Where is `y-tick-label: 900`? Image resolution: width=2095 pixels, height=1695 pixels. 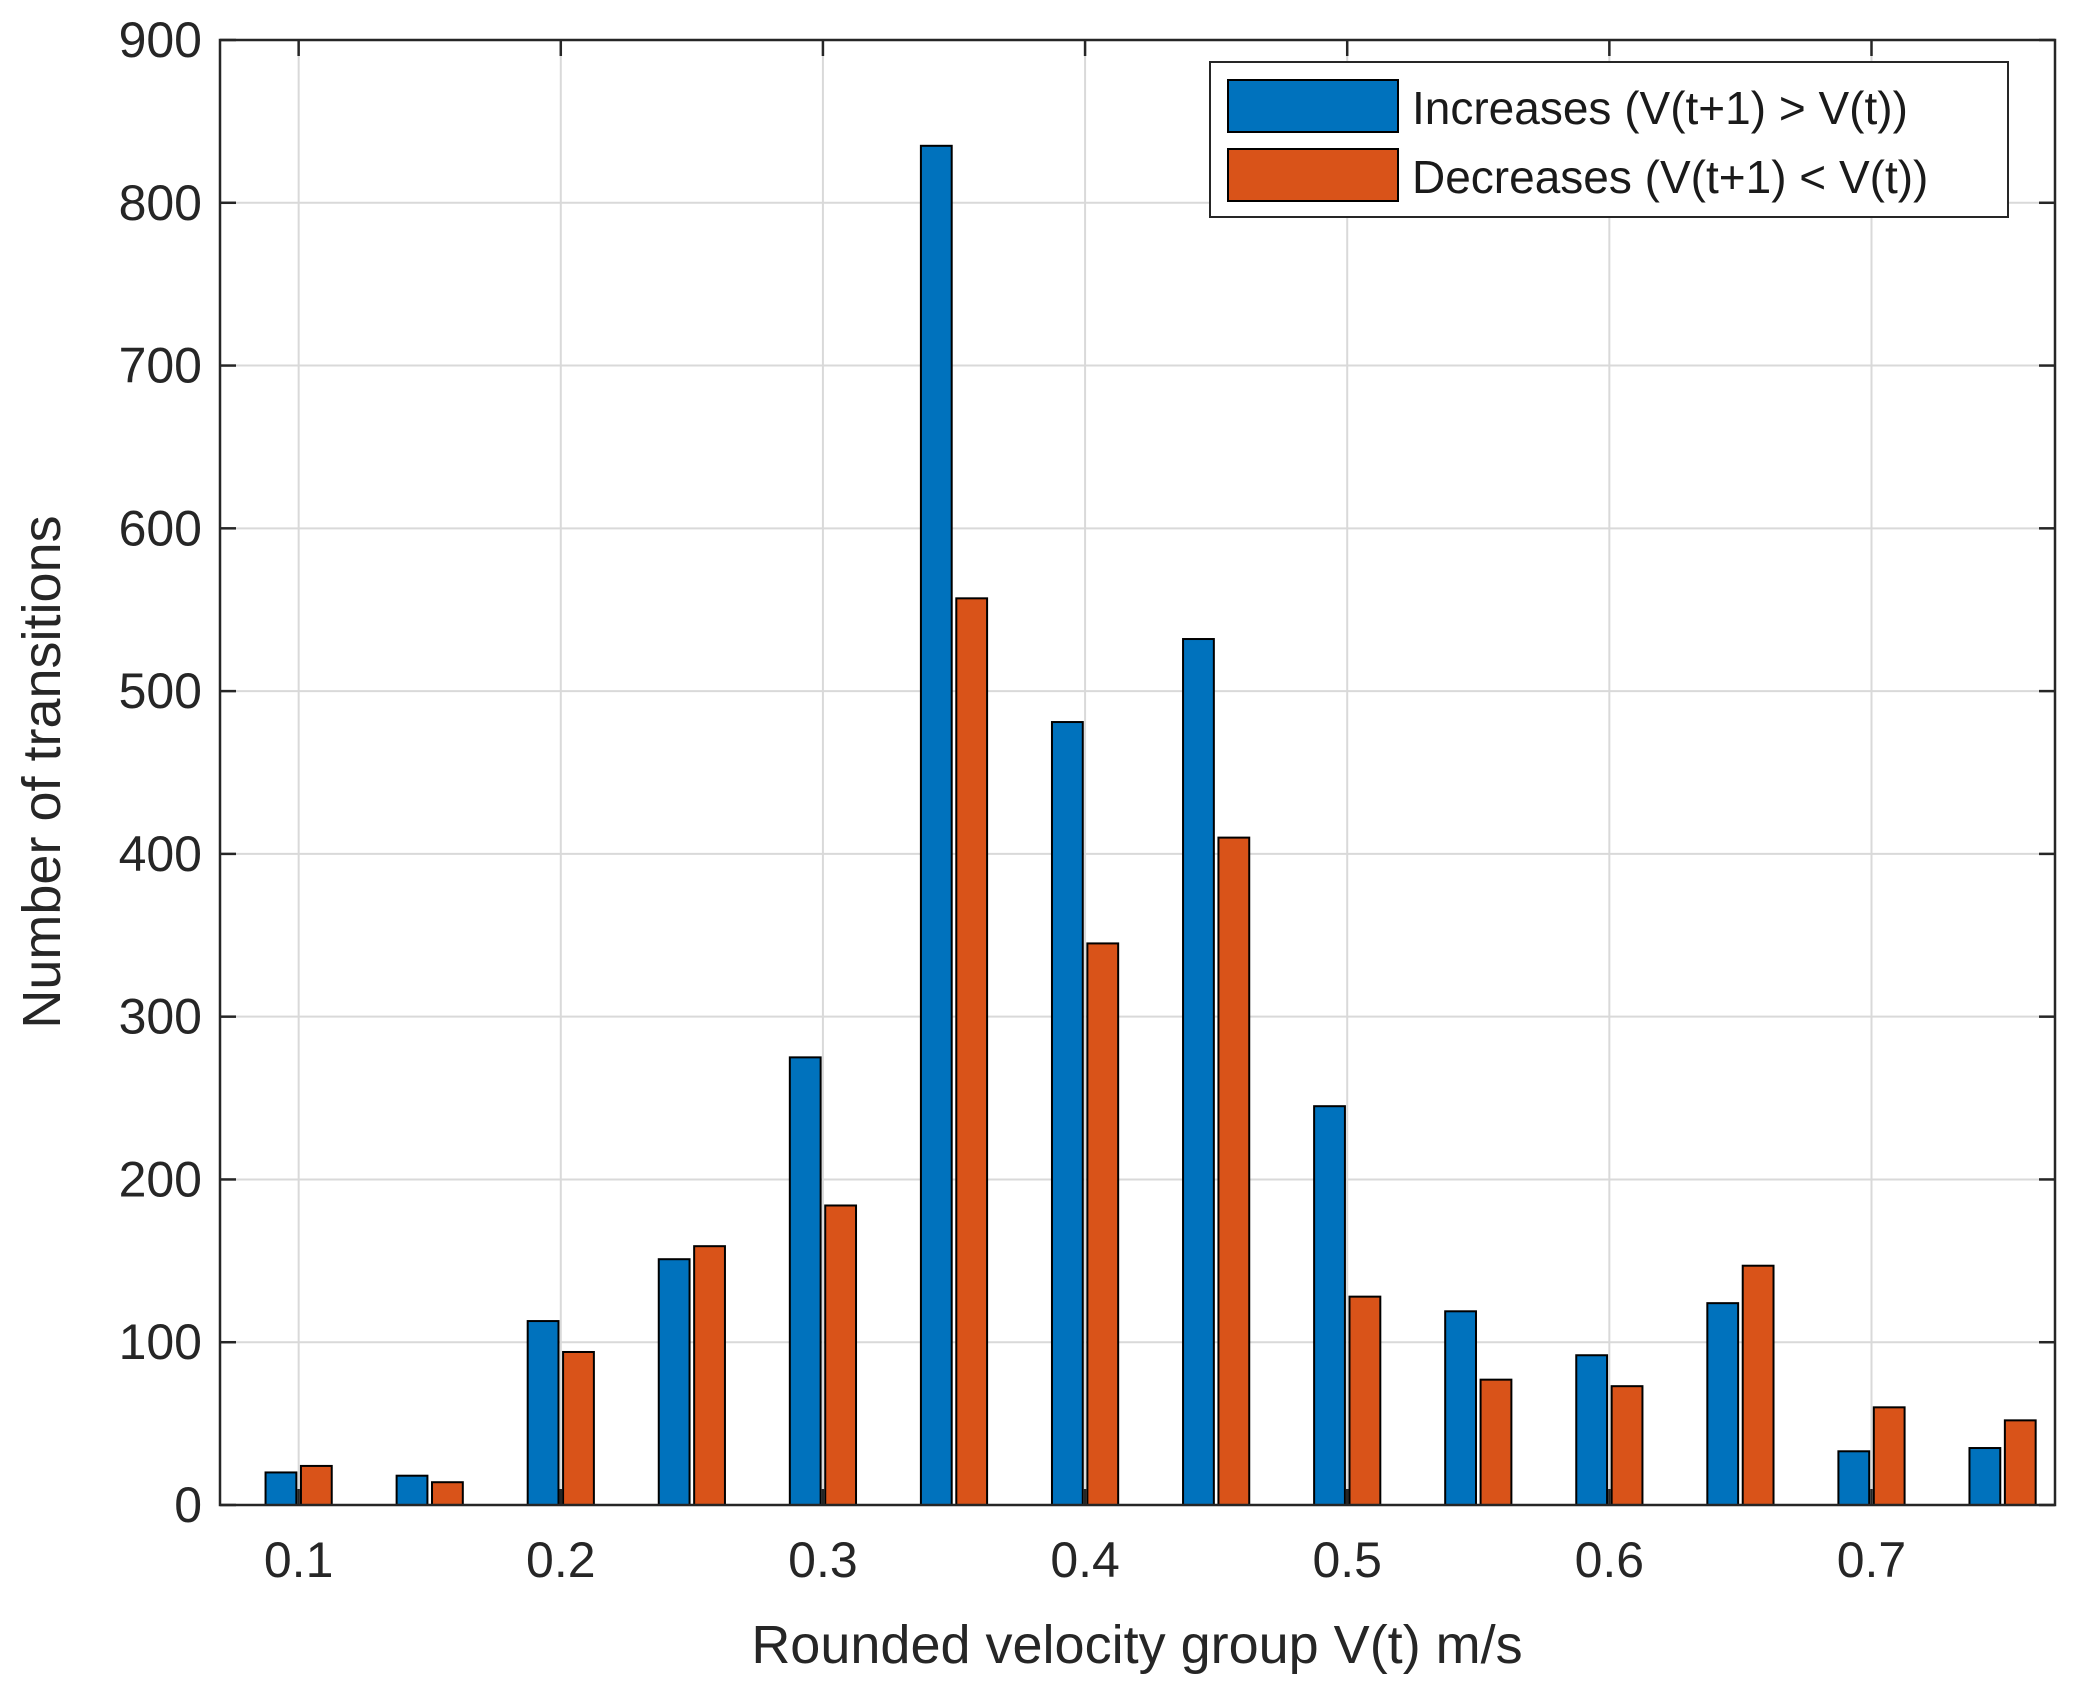
y-tick-label: 900 is located at coordinates (160, 40).